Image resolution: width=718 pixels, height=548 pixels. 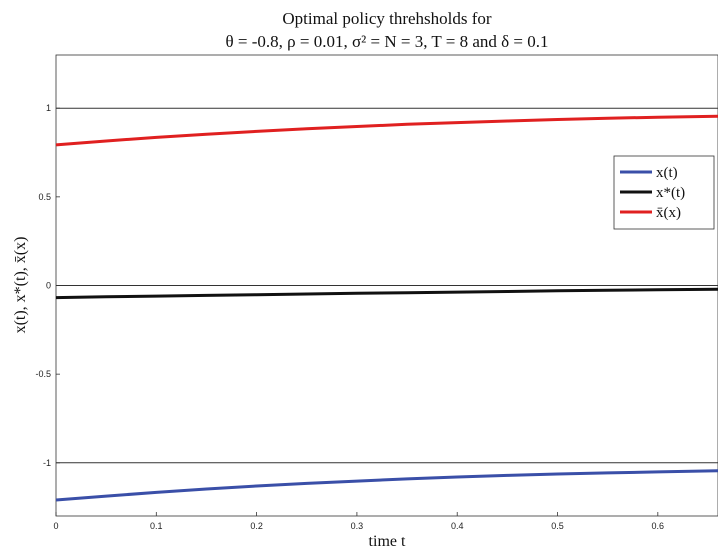 What do you see at coordinates (457, 526) in the screenshot?
I see `x-tick-label: 0.4` at bounding box center [457, 526].